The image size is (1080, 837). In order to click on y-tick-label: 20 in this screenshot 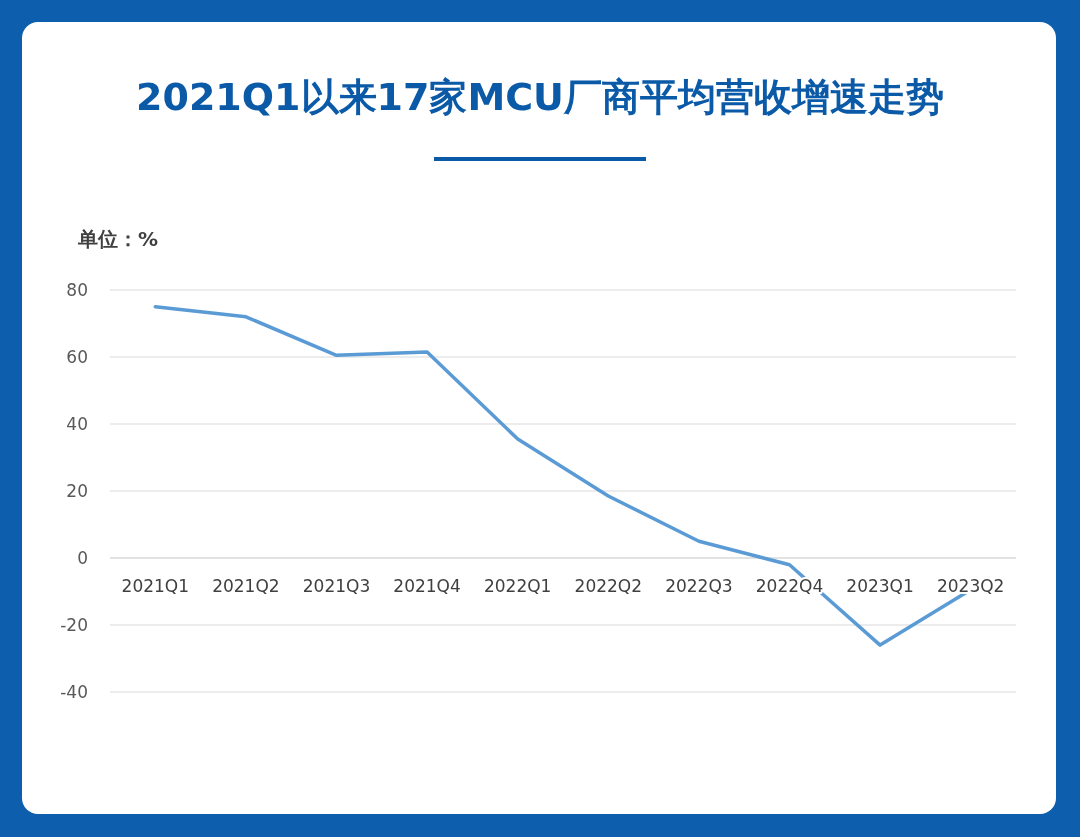, I will do `click(77, 490)`.